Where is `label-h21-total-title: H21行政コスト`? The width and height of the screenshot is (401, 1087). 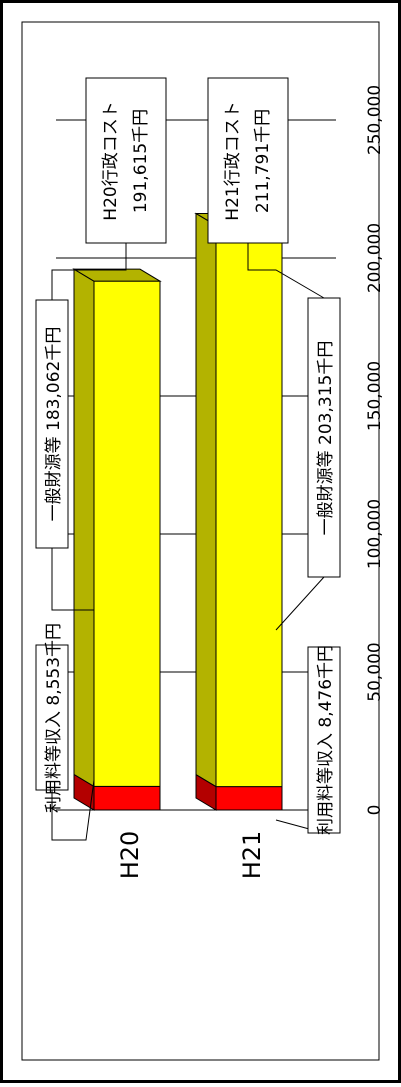
label-h21-total-title: H21行政コスト is located at coordinates (233, 160).